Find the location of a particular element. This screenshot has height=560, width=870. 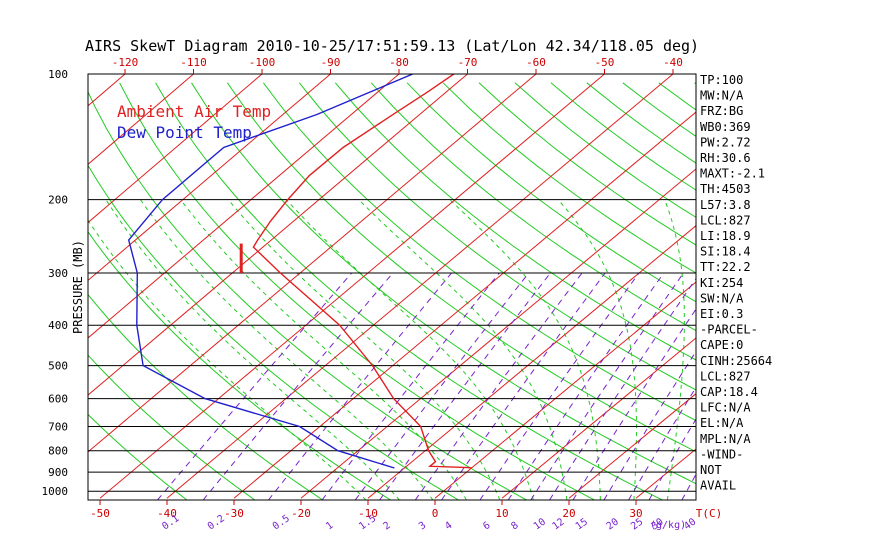

stability-index-item: MPL:N/A is located at coordinates (725, 439).